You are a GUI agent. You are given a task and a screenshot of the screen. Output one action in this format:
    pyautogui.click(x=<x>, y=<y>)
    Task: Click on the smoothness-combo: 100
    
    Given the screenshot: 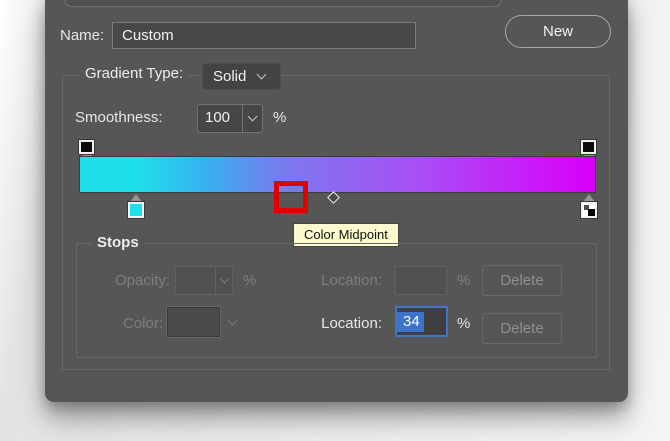 What is the action you would take?
    pyautogui.click(x=230, y=118)
    